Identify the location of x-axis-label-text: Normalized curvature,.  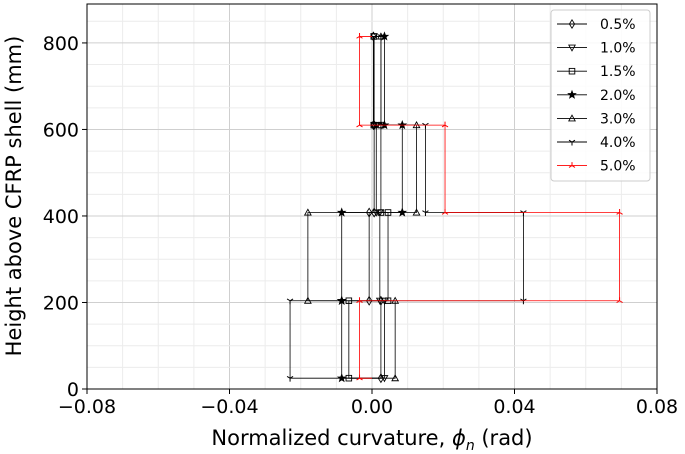
(331, 438).